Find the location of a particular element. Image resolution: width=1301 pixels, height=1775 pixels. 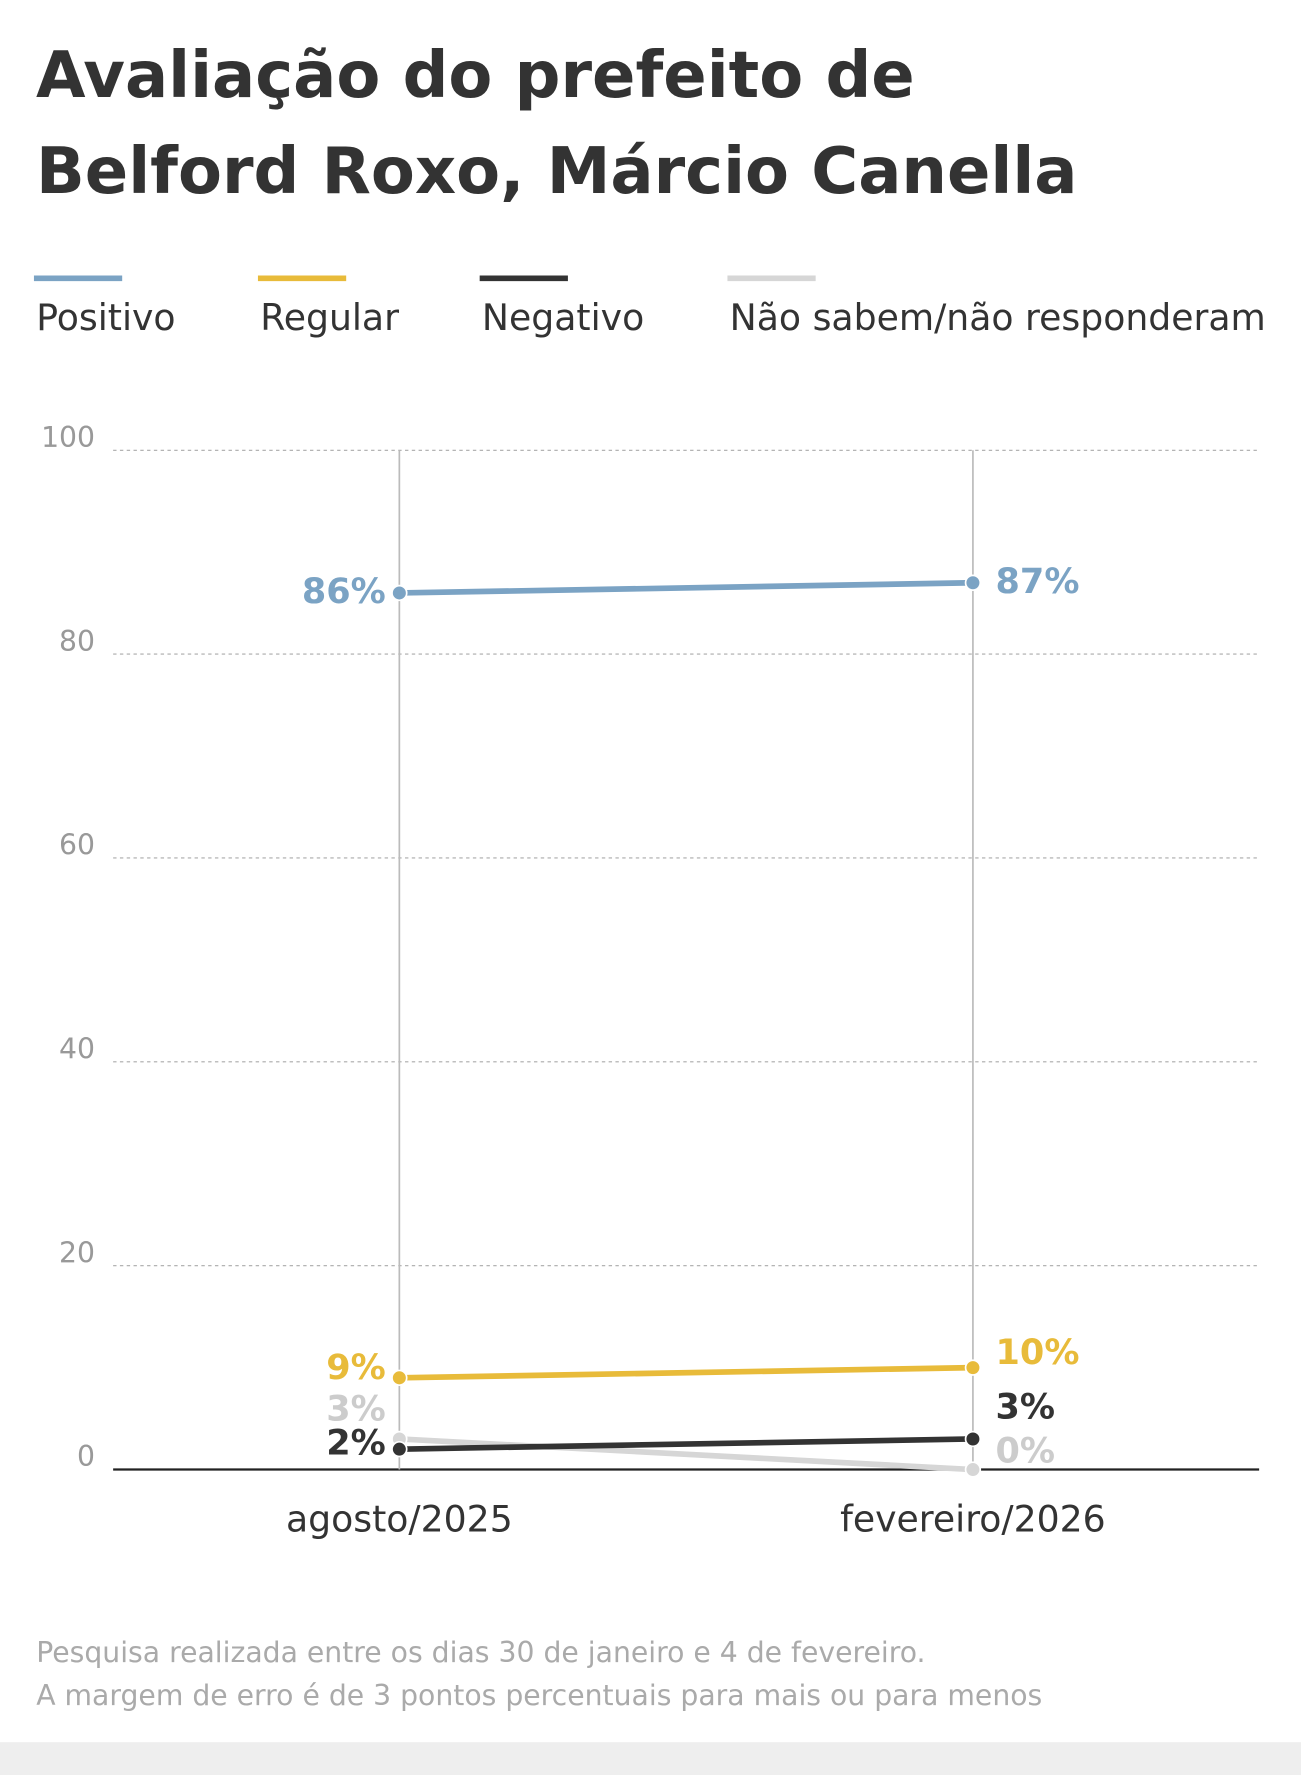

data-label: 9% is located at coordinates (356, 1367).